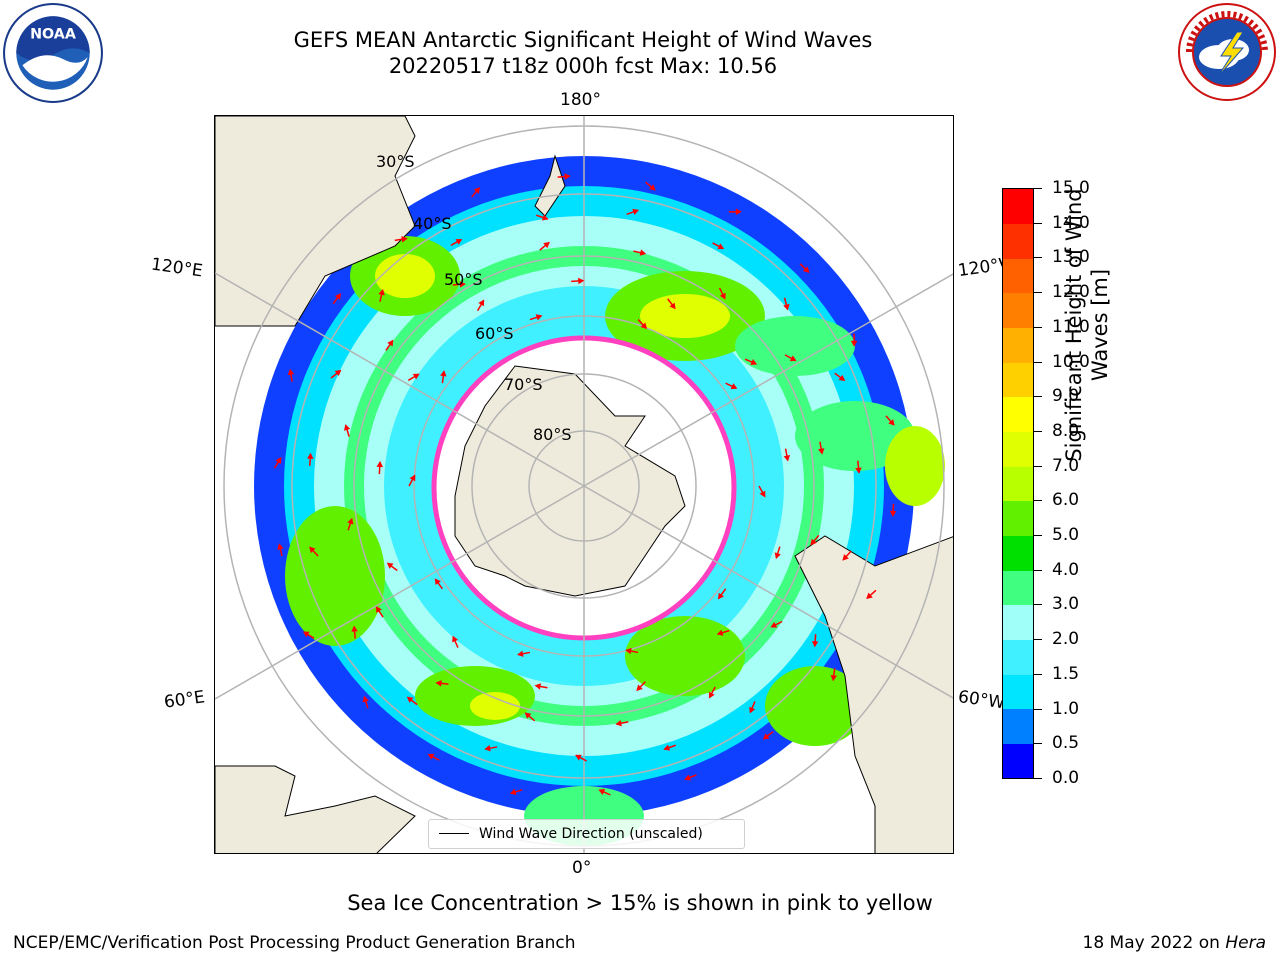  Describe the element at coordinates (315, 809) in the screenshot. I see `africa-landmass` at that location.